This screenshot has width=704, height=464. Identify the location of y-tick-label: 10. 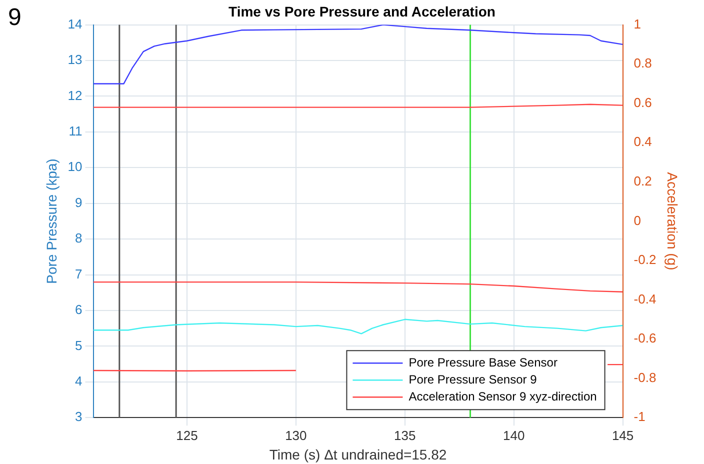
(75, 166).